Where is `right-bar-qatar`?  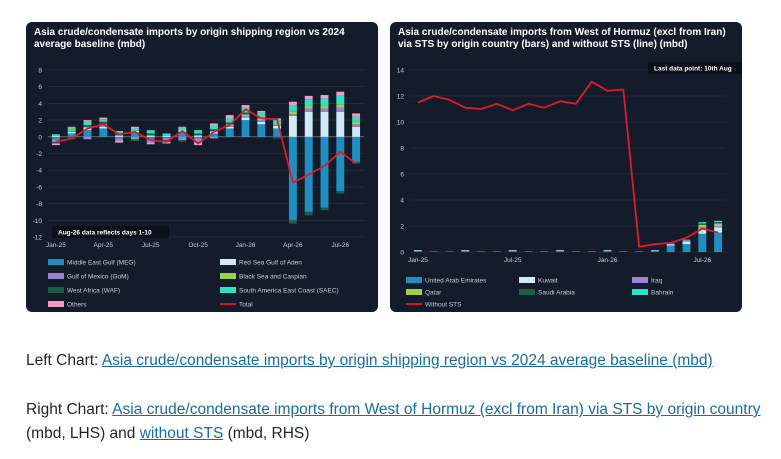
right-bar-qatar is located at coordinates (702, 226).